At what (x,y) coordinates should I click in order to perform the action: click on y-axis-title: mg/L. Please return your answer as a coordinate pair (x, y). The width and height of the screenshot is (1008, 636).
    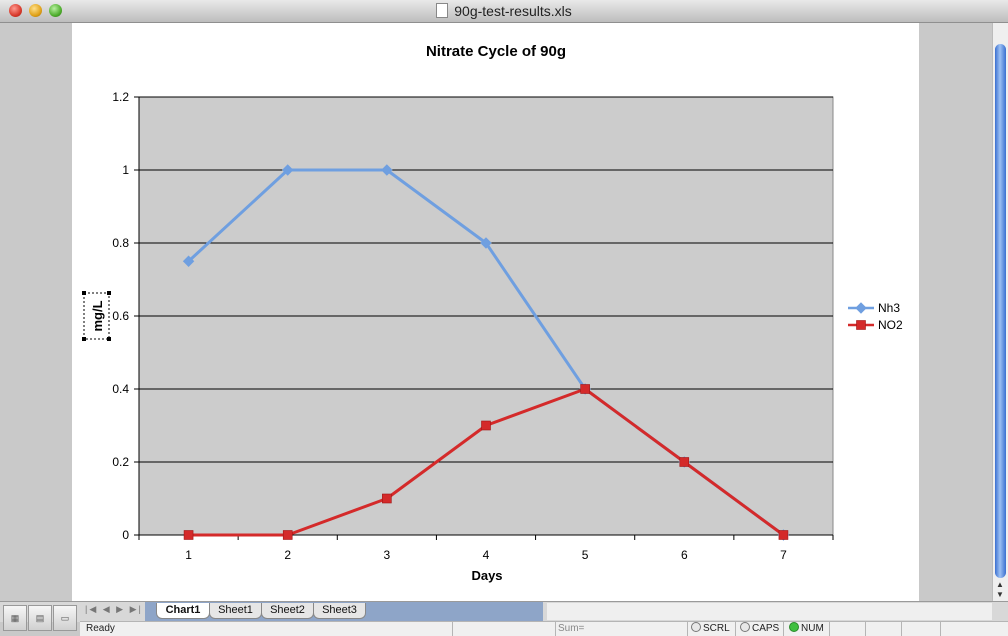
    Looking at the image, I should click on (97, 315).